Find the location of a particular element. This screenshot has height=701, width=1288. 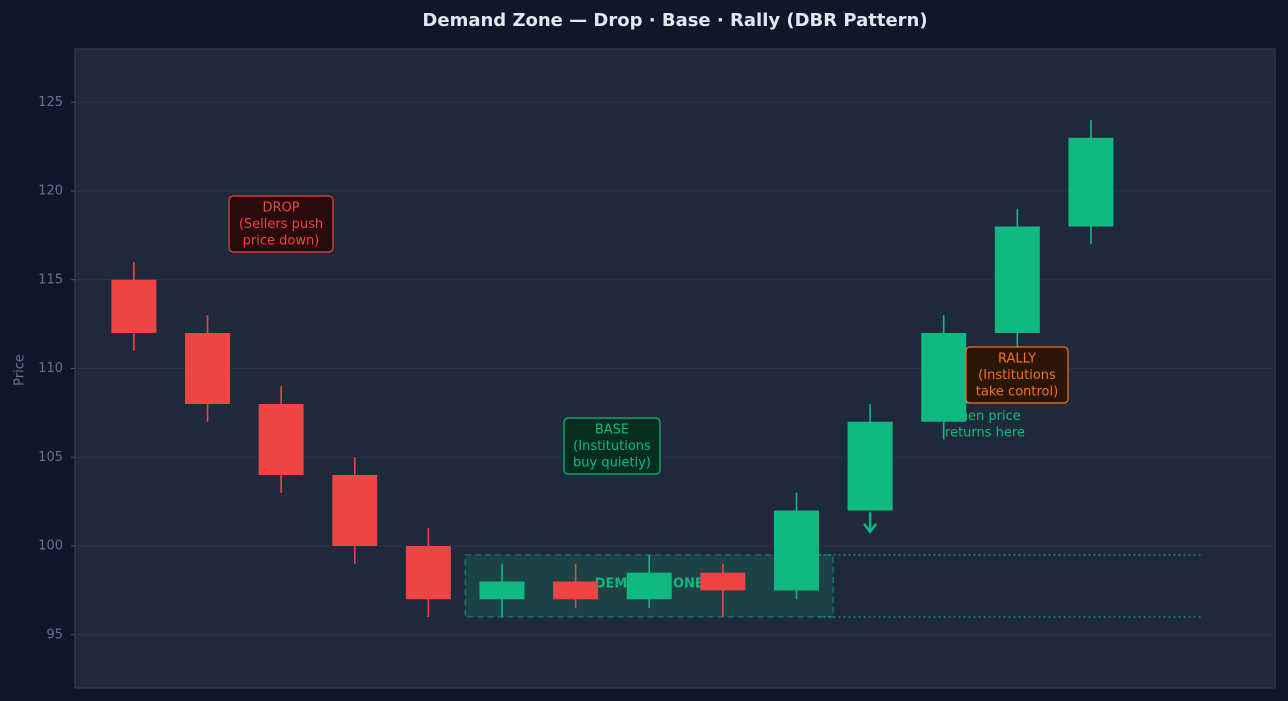

y-tick-label: 125 is located at coordinates (50, 102).